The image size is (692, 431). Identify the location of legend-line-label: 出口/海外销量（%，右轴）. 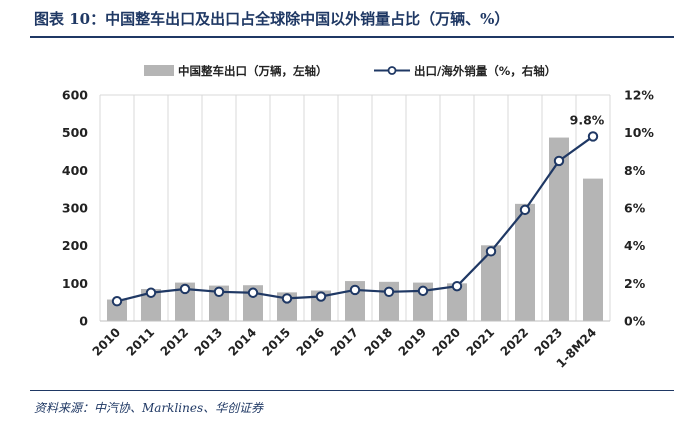
(485, 71).